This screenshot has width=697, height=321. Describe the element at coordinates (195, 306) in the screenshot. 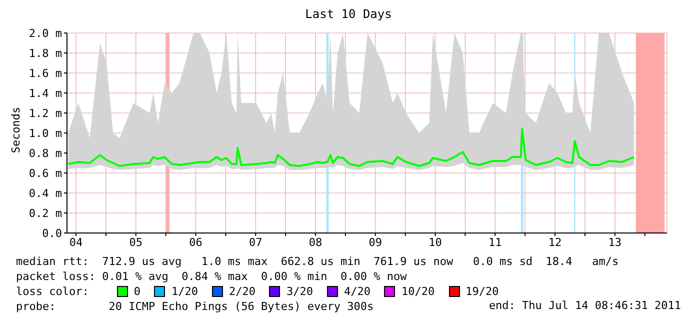

I see `text: probe: 20 ICMP Echo Pings (56 Bytes) every 300s` at that location.